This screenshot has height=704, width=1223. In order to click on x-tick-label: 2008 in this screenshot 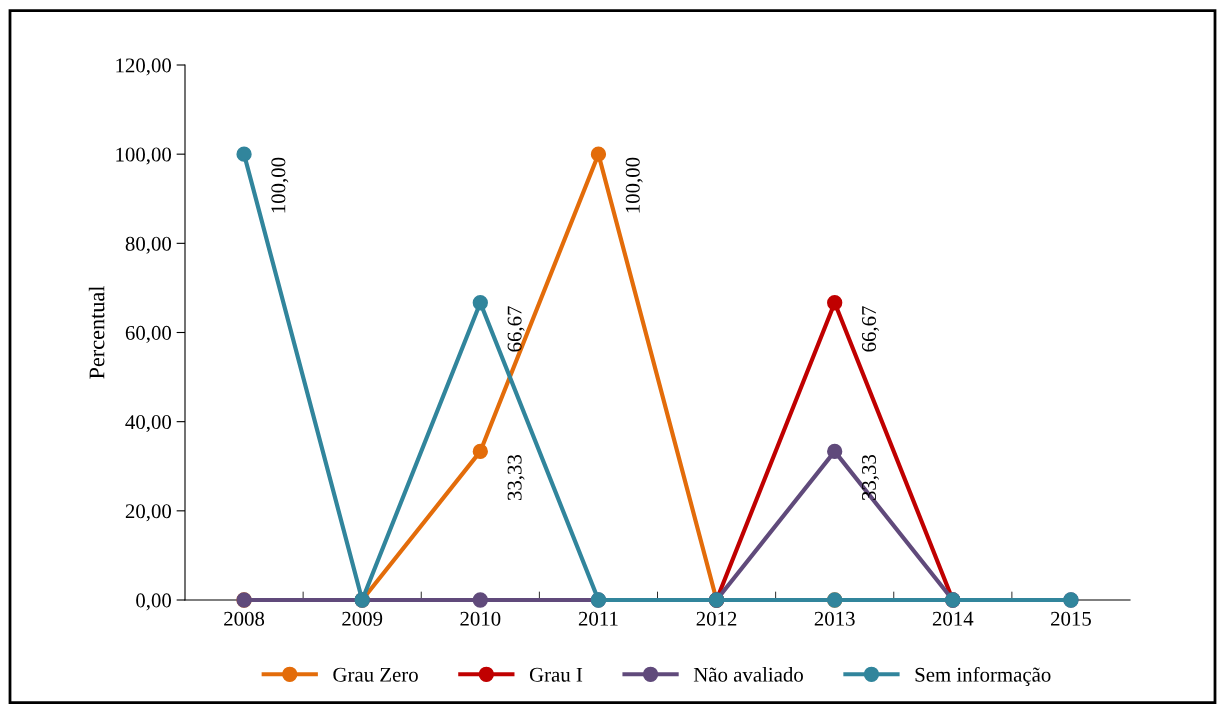, I will do `click(244, 618)`.